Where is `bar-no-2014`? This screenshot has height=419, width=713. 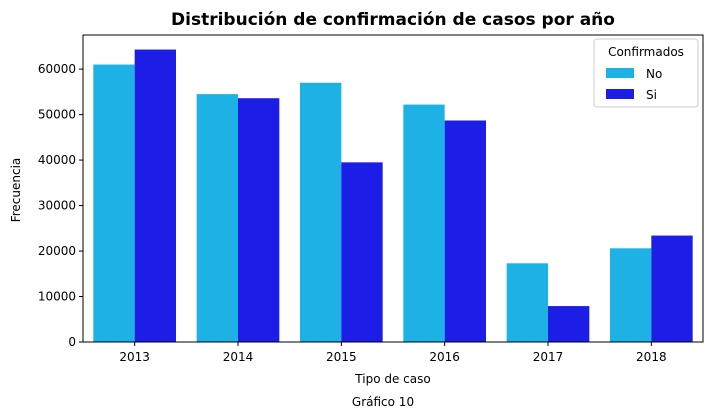
bar-no-2014 is located at coordinates (217, 218).